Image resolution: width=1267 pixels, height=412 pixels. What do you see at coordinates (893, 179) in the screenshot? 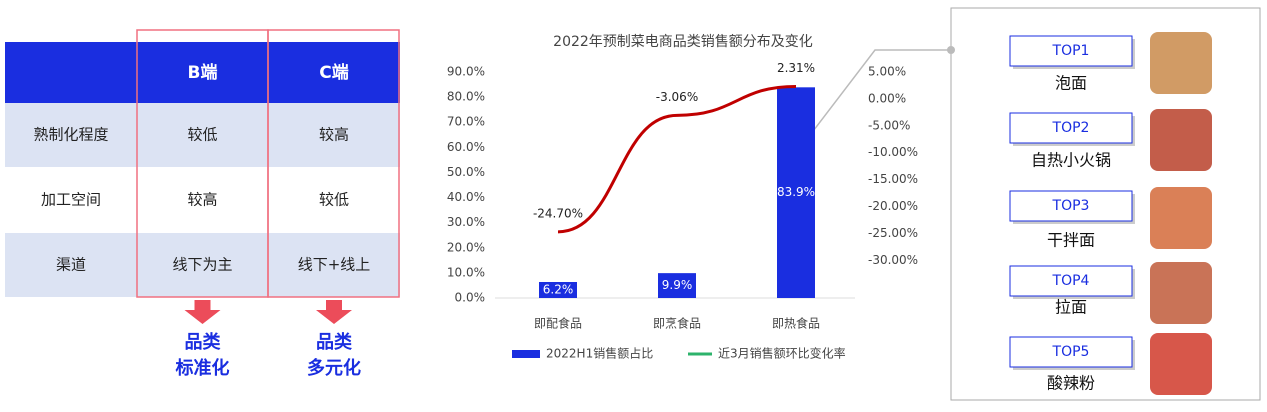
I see `y2-tick-label: -15.00%` at bounding box center [893, 179].